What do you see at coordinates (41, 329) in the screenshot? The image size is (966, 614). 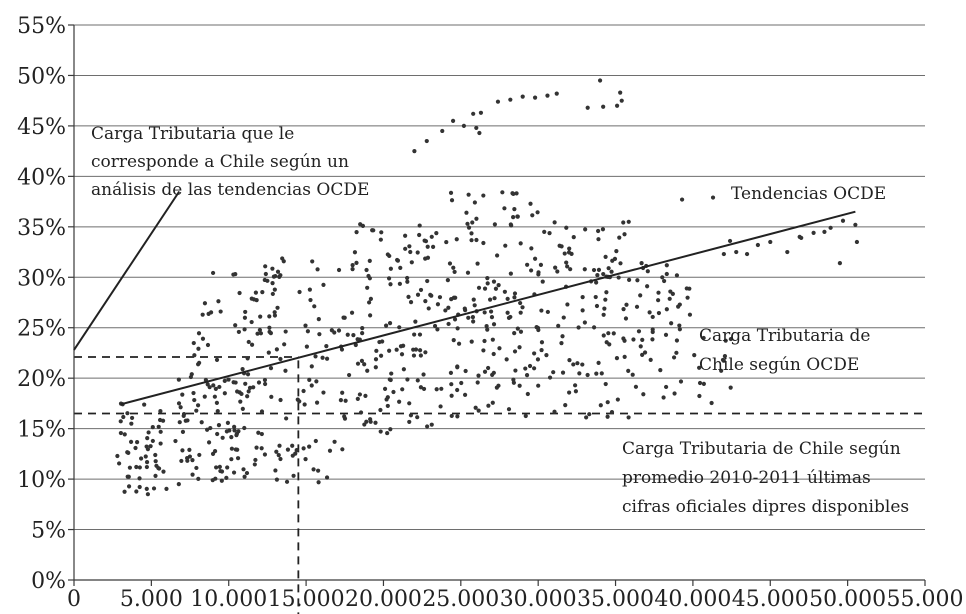 I see `y-tick-label: 25%` at bounding box center [41, 329].